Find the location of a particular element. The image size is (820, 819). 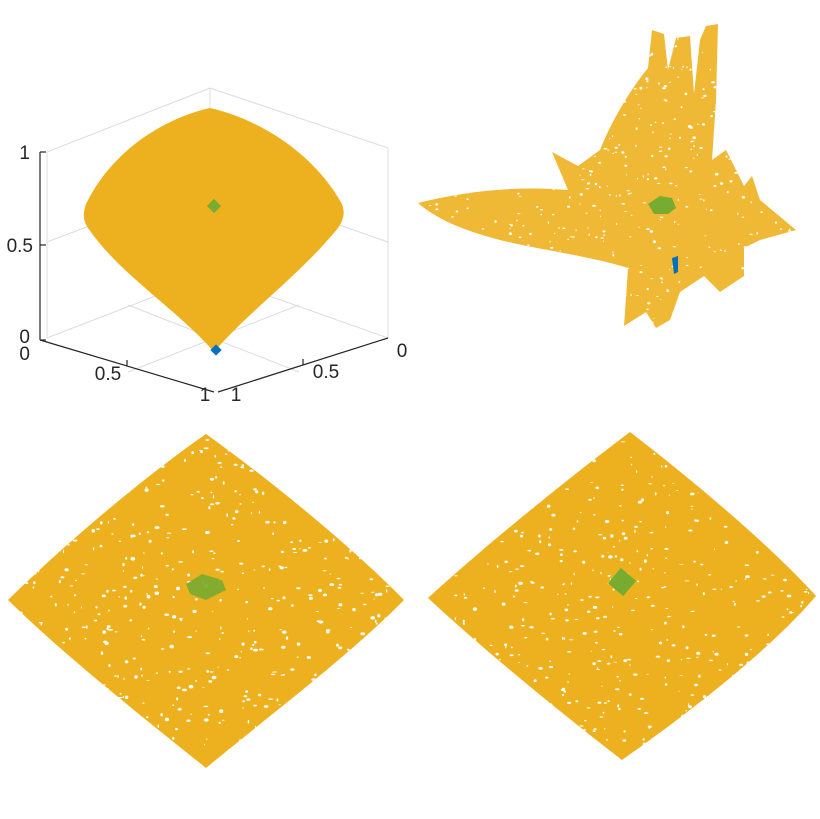

z-tick-label: 0 is located at coordinates (24, 337).